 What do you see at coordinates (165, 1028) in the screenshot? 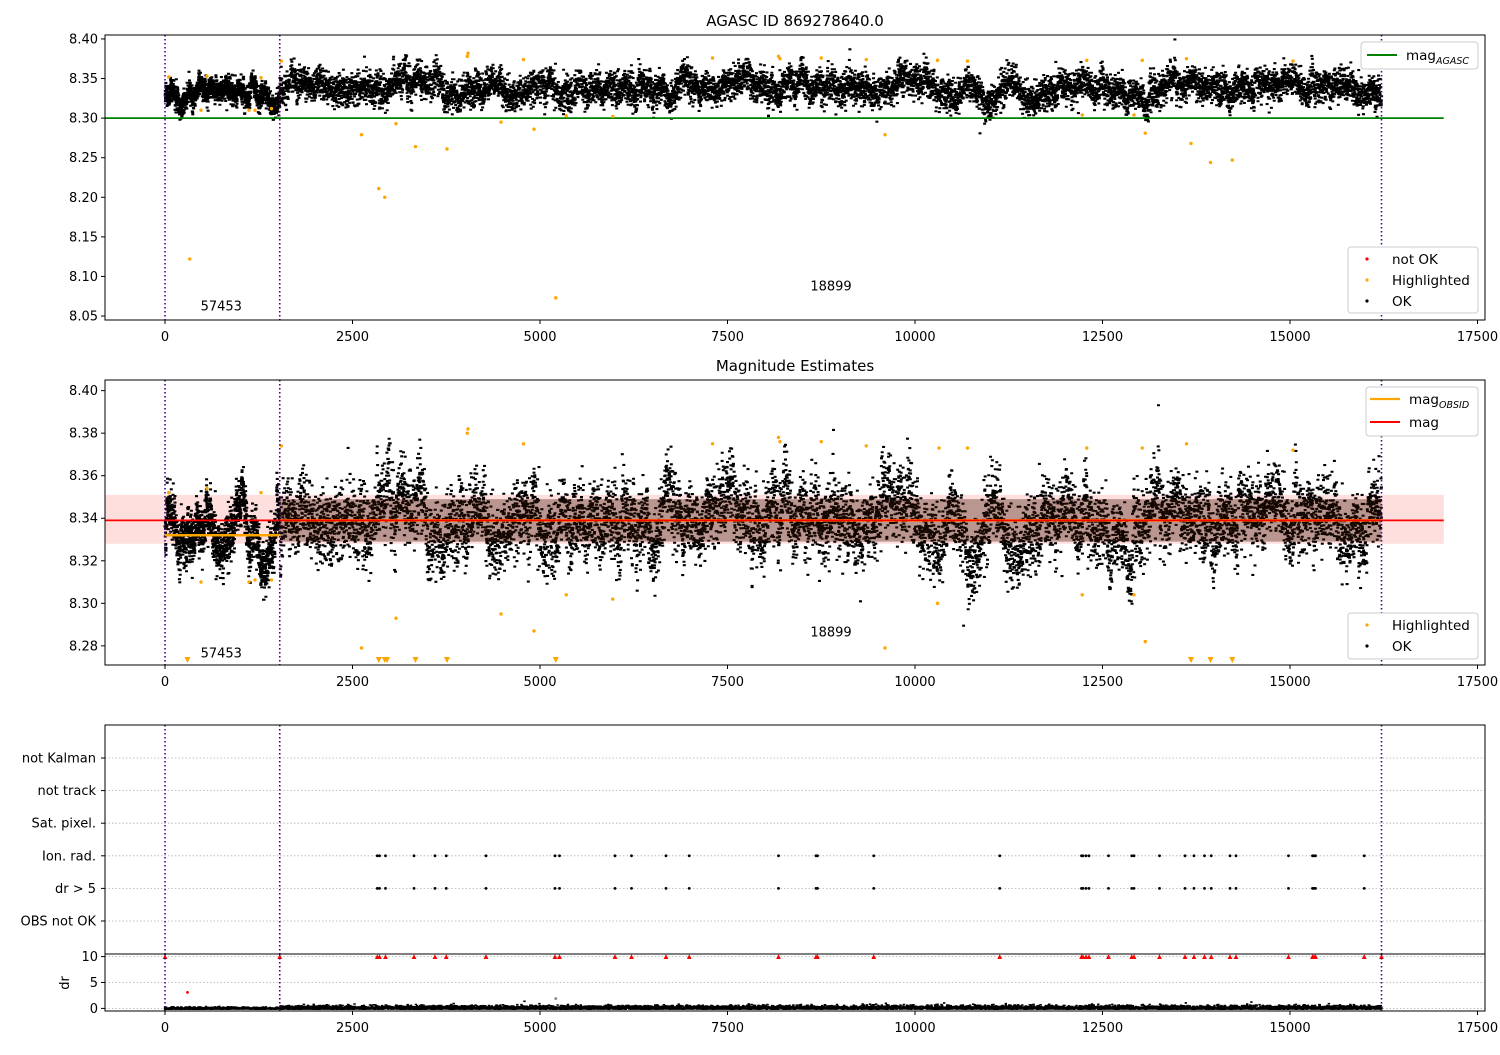
I see `x-tick-label: 0` at bounding box center [165, 1028].